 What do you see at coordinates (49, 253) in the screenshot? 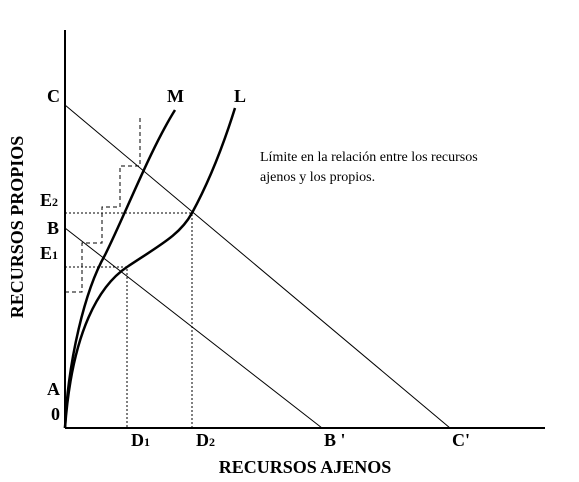
I see `point-label: E1` at bounding box center [49, 253].